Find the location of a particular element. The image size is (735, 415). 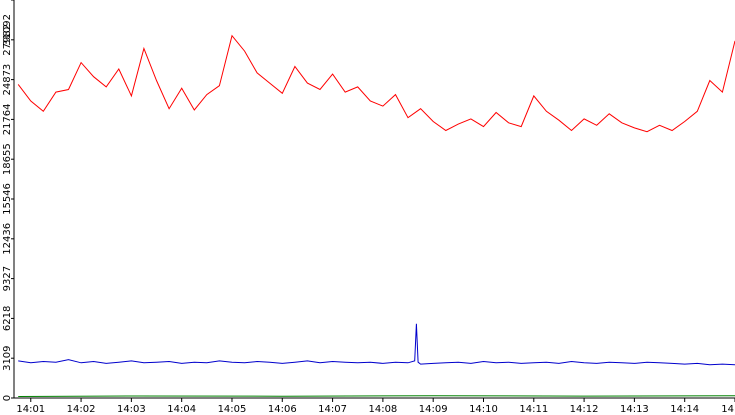

x-tick-label: 14:02 is located at coordinates (81, 409).